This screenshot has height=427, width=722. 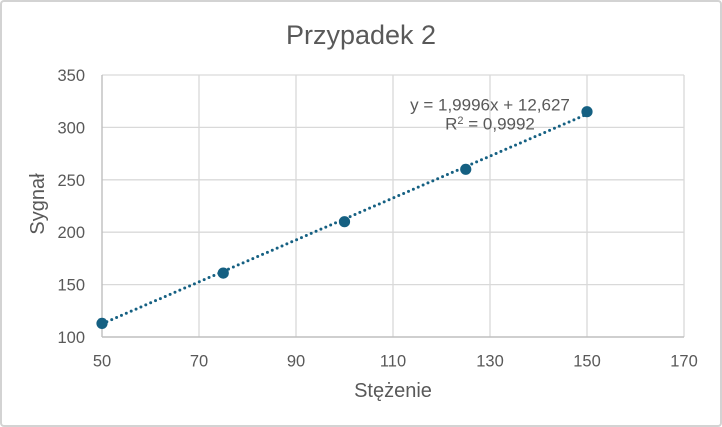 I want to click on svg-text: 350, so click(x=71, y=76).